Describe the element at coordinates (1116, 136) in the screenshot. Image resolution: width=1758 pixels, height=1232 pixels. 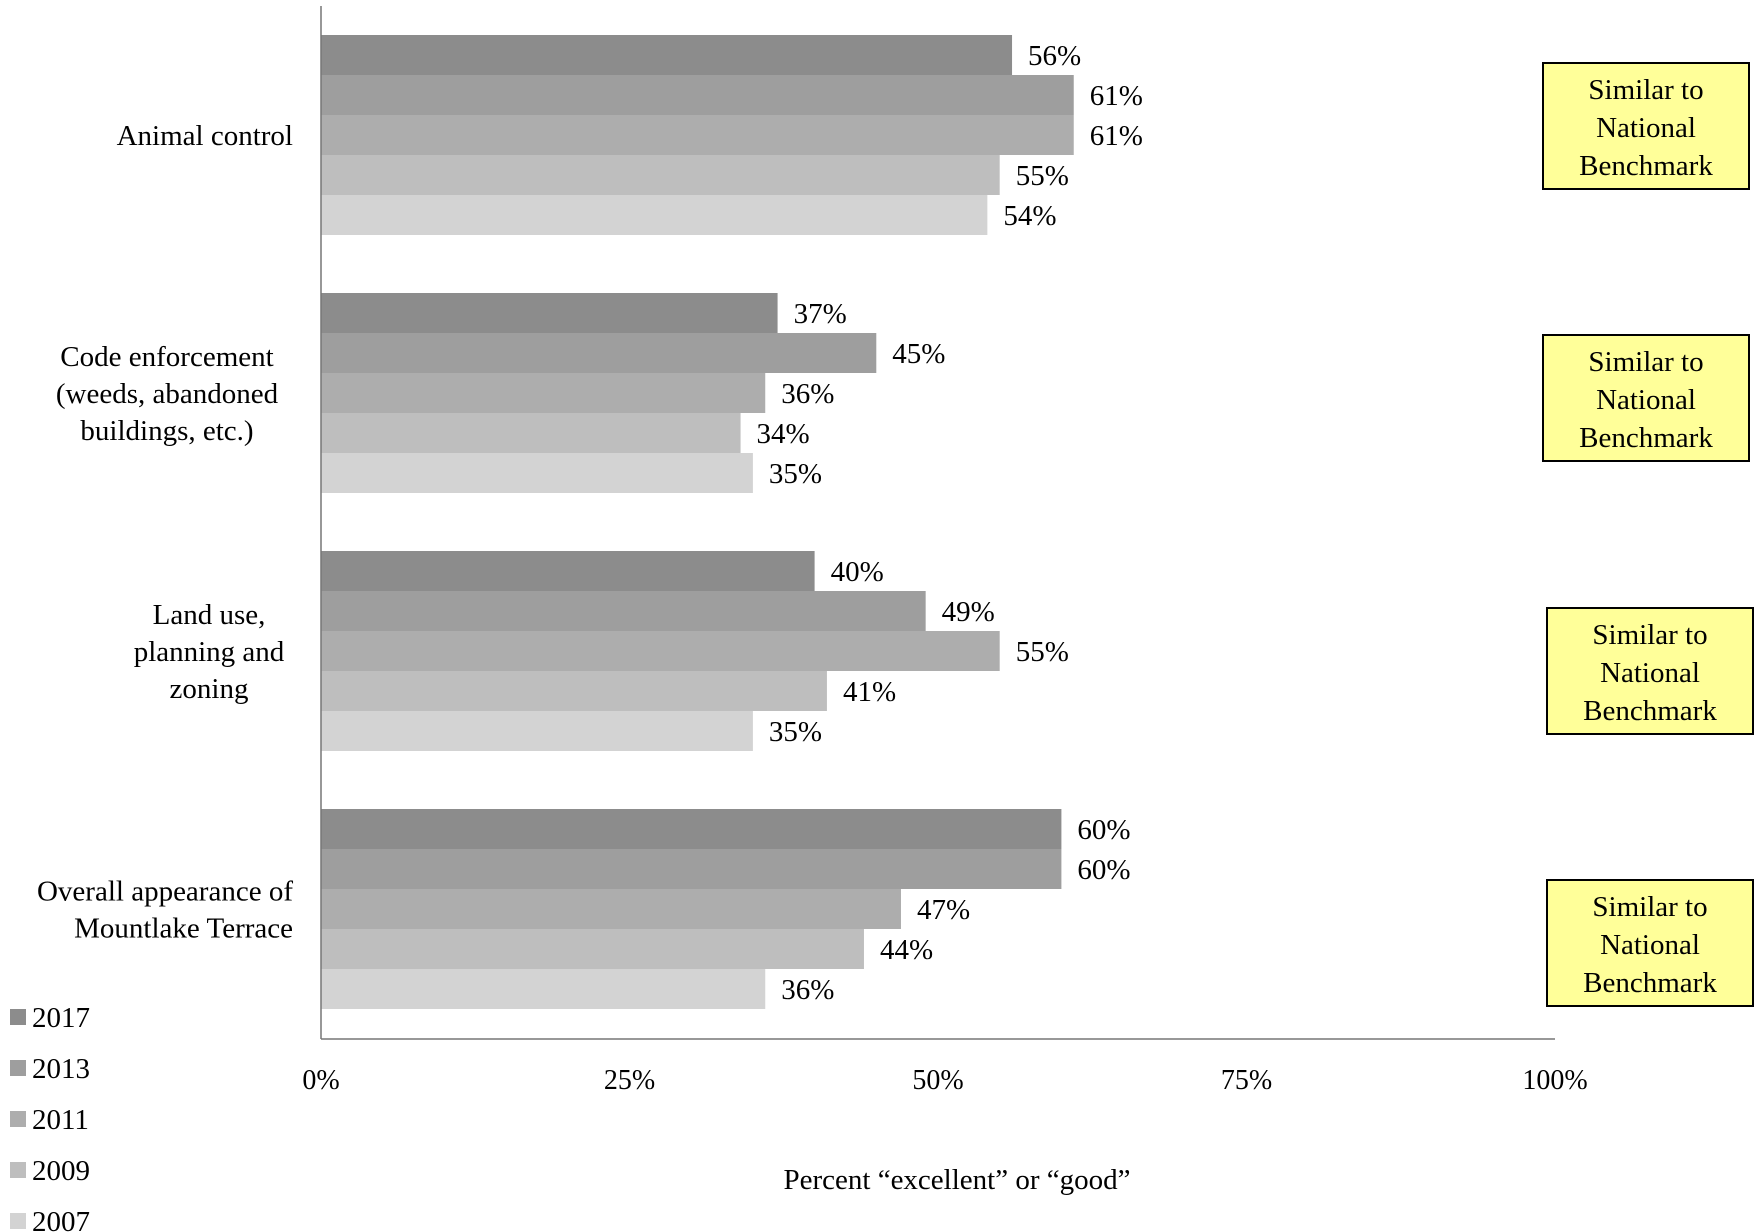
I see `value-label-2011-1: 61%` at that location.